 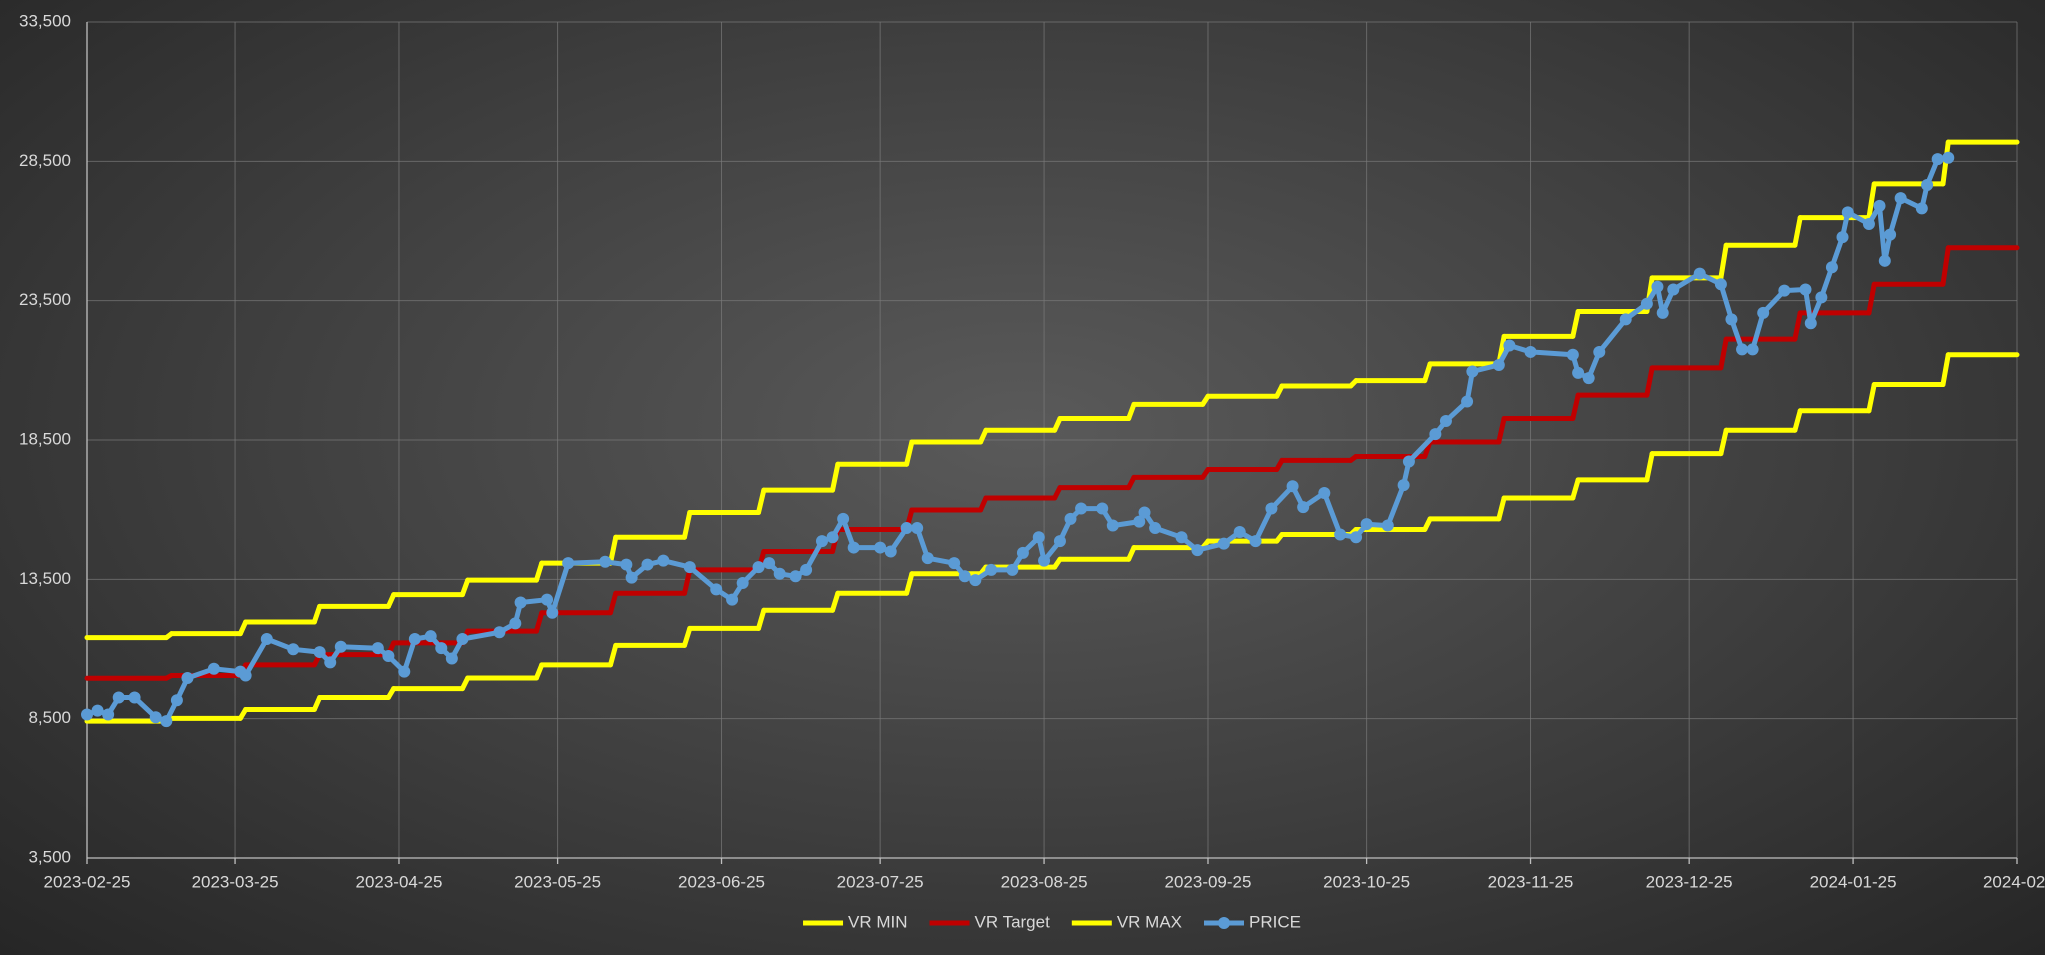 What do you see at coordinates (1853, 881) in the screenshot?
I see `x-tick-label: 2024-01-25` at bounding box center [1853, 881].